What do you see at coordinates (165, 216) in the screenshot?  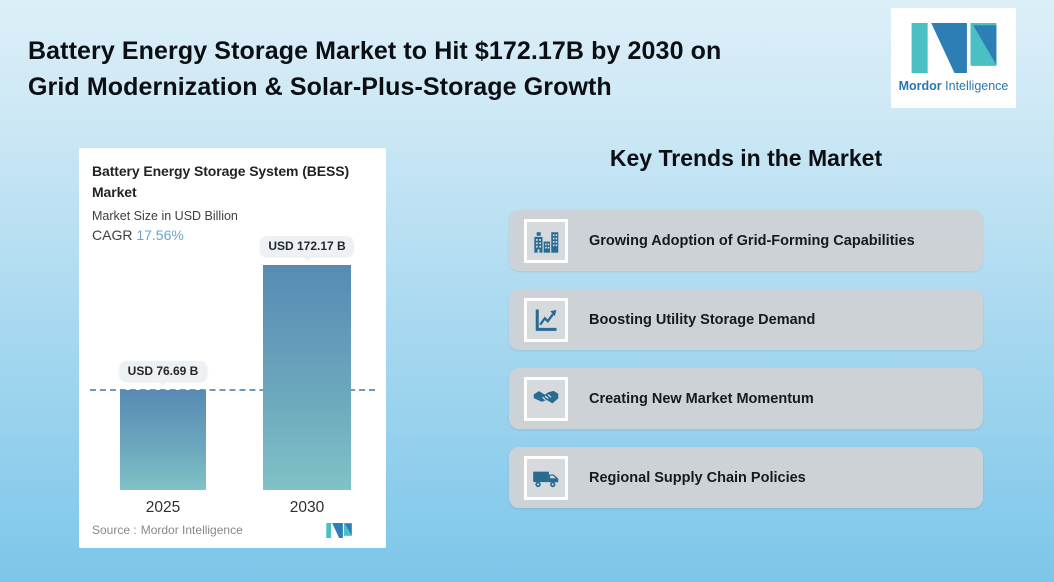 I see `chart-subtitle: Market Size in USD Billion` at bounding box center [165, 216].